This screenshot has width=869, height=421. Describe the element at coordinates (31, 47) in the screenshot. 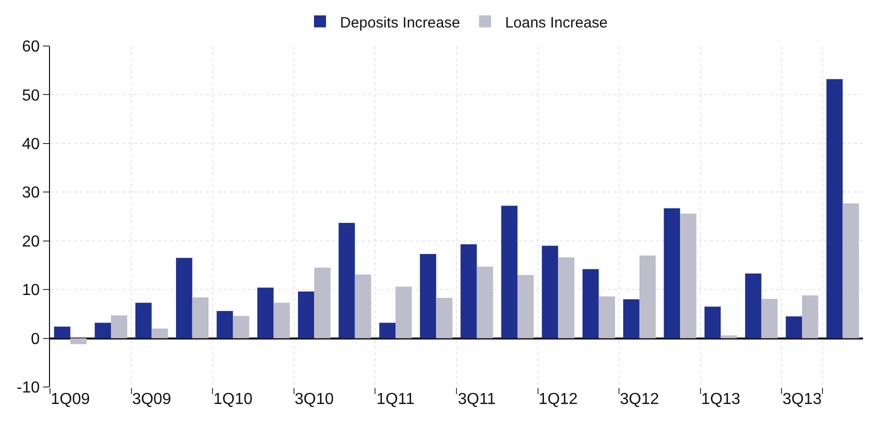

I see `y-tick-label: 60` at that location.